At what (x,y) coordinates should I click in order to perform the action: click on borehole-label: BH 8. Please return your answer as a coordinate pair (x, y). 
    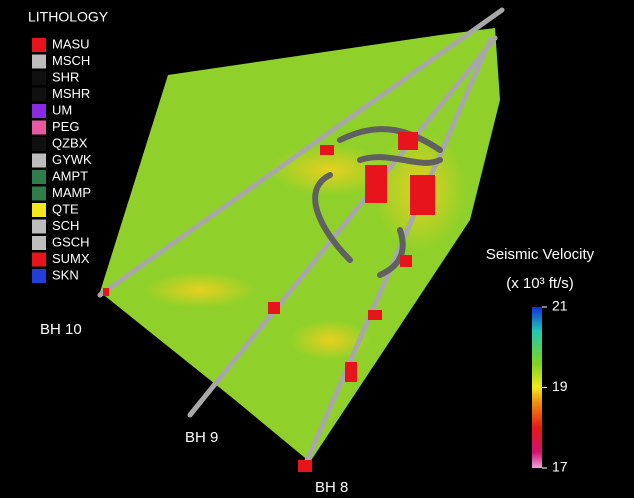
    Looking at the image, I should click on (331, 487).